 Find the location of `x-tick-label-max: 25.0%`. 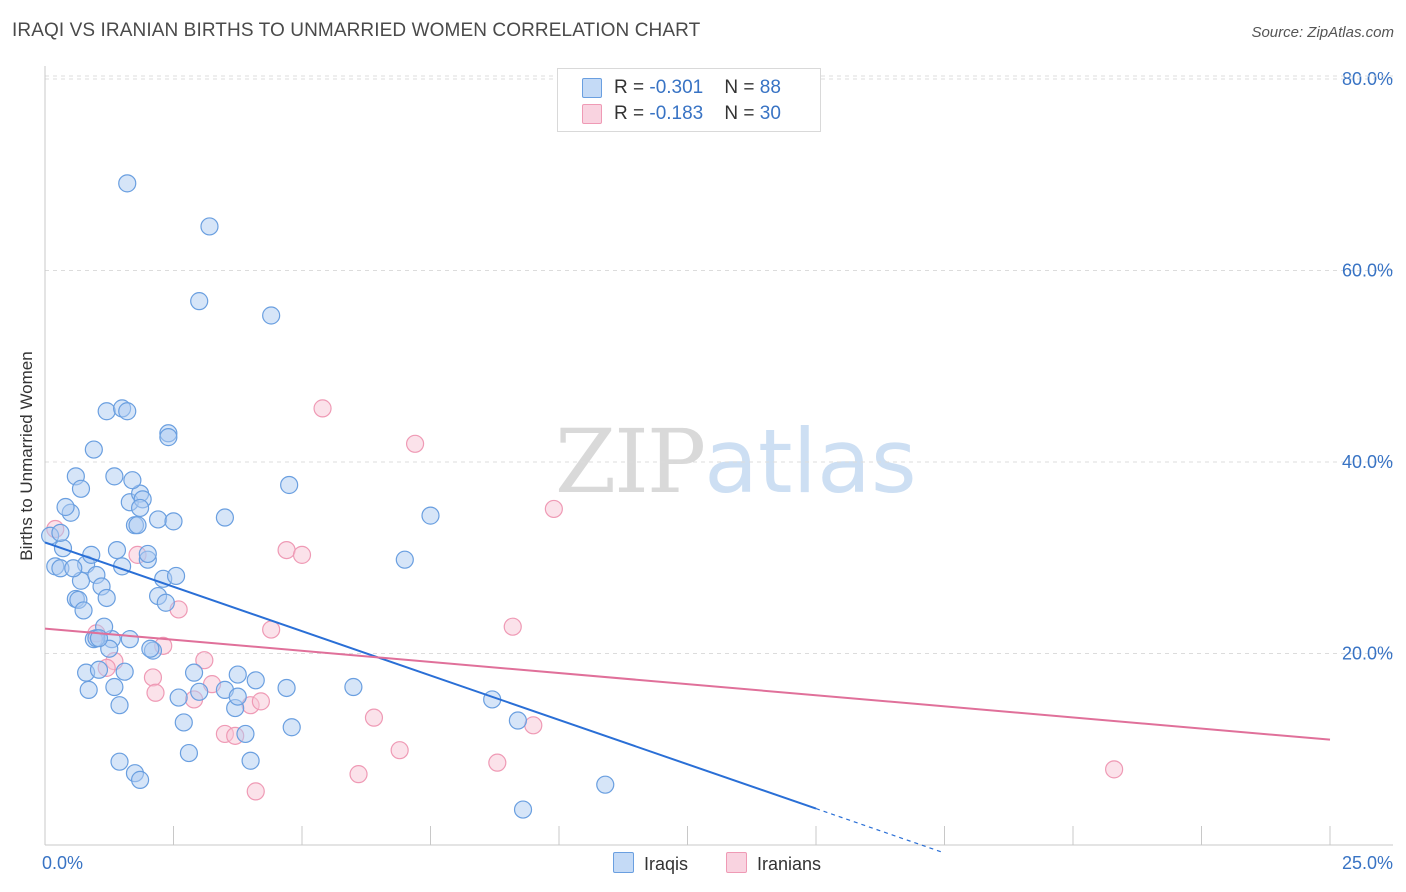

x-tick-label-max: 25.0% is located at coordinates (1367, 863).